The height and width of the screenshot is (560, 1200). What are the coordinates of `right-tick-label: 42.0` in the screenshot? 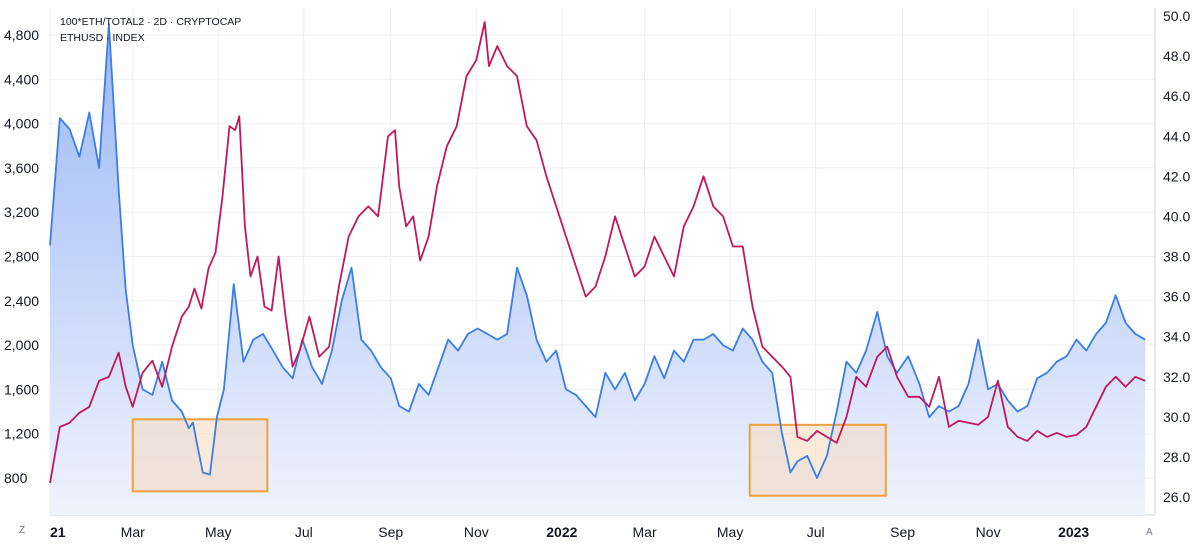 It's located at (1176, 176).